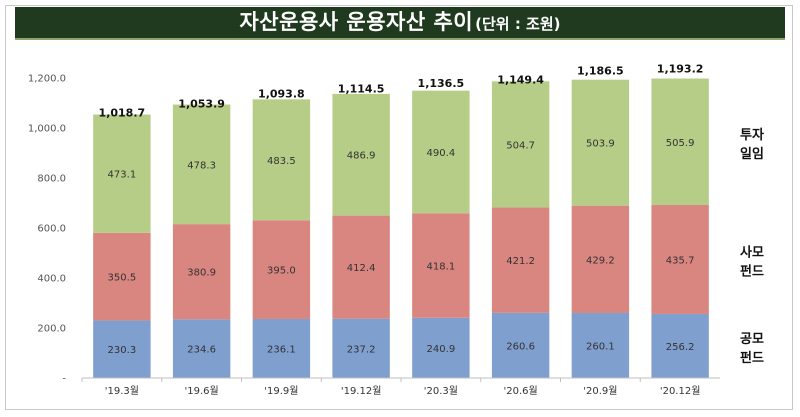  Describe the element at coordinates (51, 229) in the screenshot. I see `y-tick-label: 600.0` at that location.